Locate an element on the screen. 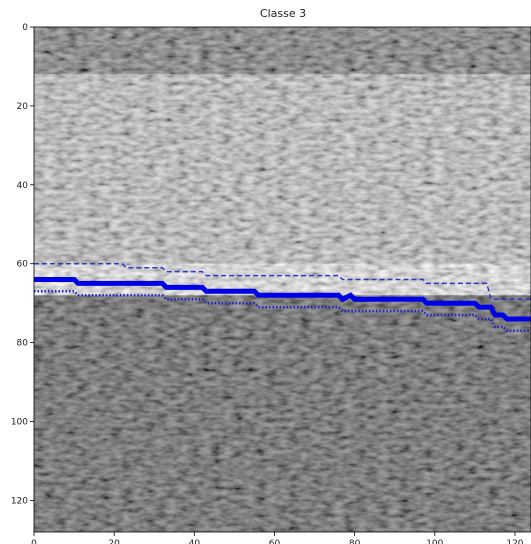 Image resolution: width=531 pixels, height=544 pixels. x-tick-label-120: 120 is located at coordinates (514, 541).